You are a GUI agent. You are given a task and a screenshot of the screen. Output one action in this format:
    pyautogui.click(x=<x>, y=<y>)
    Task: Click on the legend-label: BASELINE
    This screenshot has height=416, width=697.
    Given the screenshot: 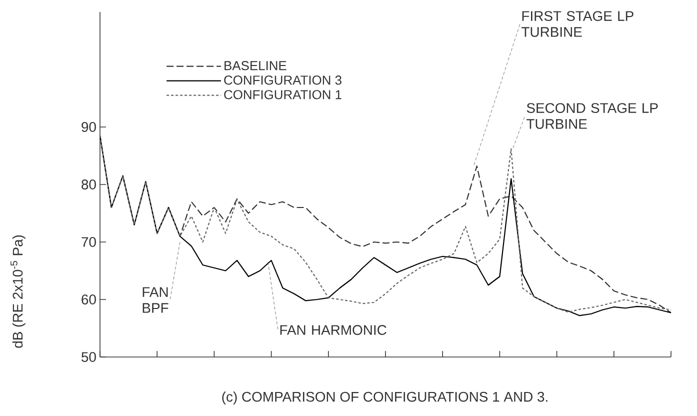 What is the action you would take?
    pyautogui.click(x=255, y=65)
    